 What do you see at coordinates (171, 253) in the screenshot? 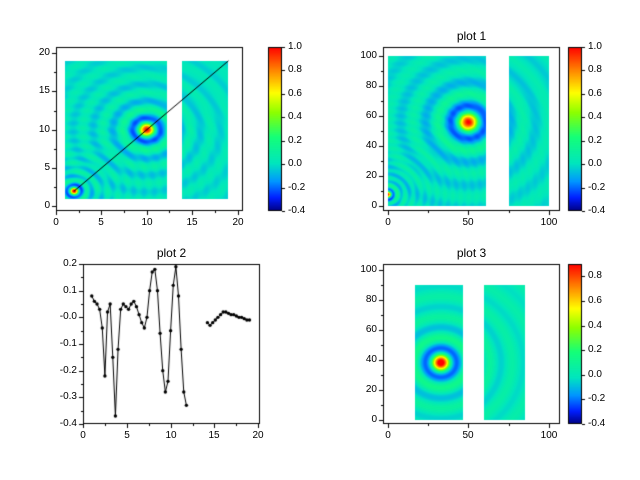
I see `plot2-title: plot 2` at bounding box center [171, 253].